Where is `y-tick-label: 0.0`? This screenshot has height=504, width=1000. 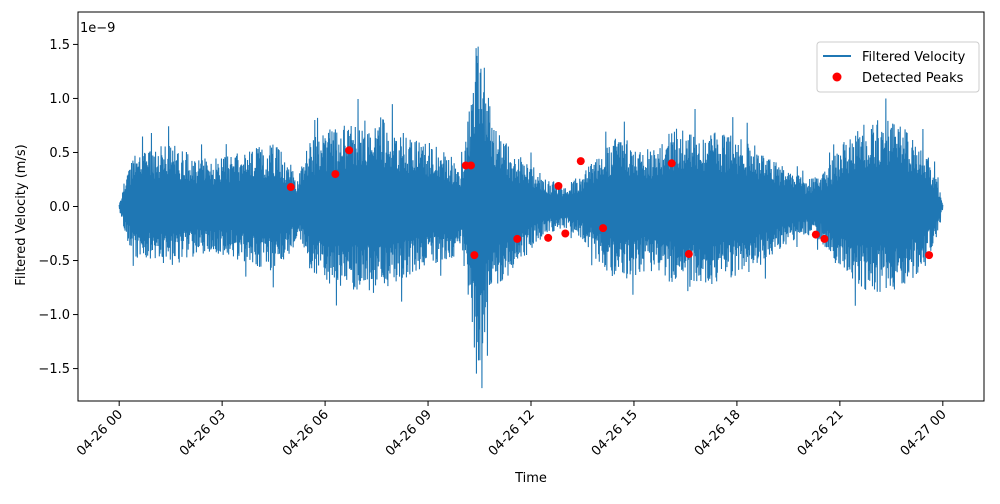
y-tick-label: 0.0 is located at coordinates (59, 207).